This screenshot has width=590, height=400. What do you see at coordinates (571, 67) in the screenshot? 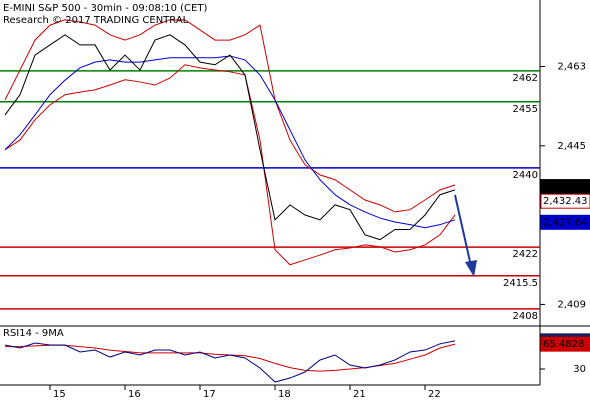
I see `y-tick-label: 2,463` at bounding box center [571, 67].